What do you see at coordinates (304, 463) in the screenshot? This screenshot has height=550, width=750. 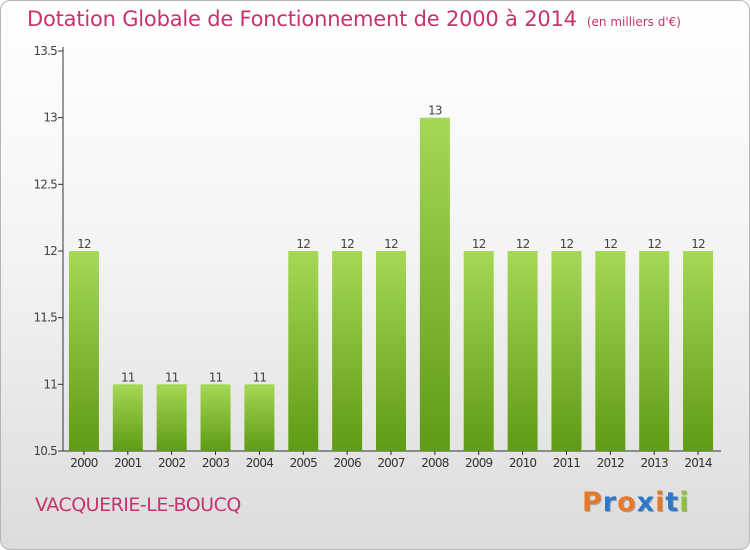 I see `x-tick-label: 2005` at bounding box center [304, 463].